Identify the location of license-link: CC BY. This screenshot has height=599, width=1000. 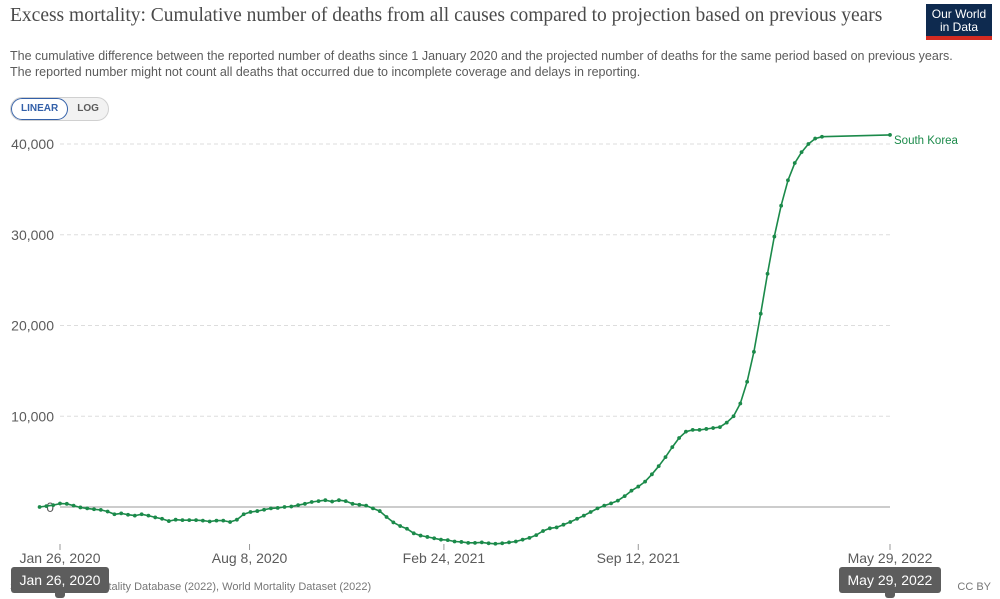
(974, 587).